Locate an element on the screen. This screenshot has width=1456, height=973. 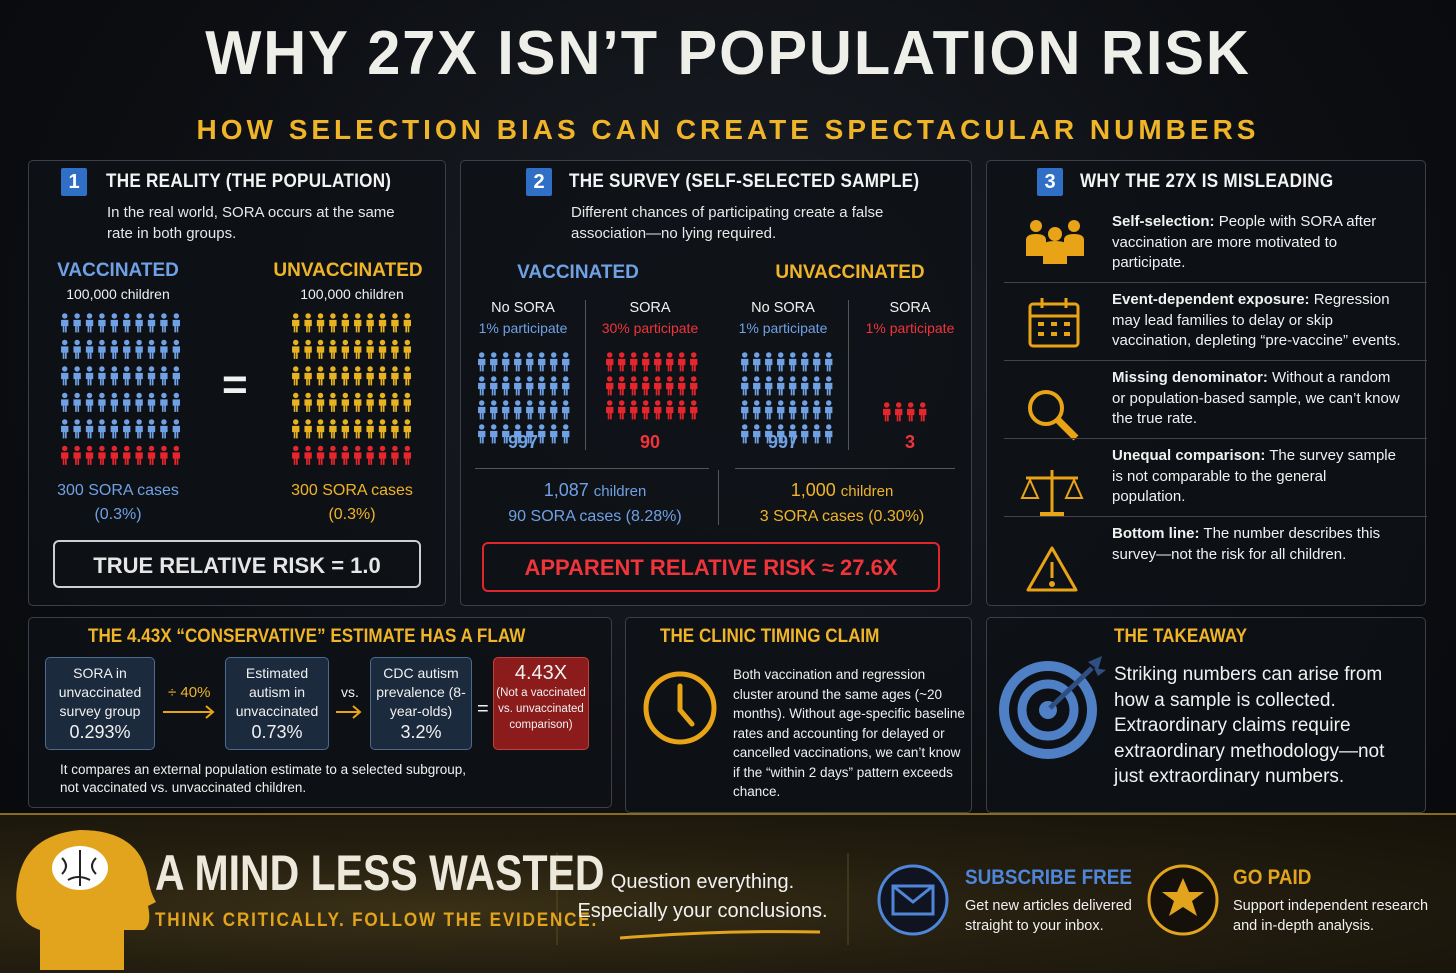
panel-title: THE CLINIC TIMING CLAIM is located at coordinates (770, 636).